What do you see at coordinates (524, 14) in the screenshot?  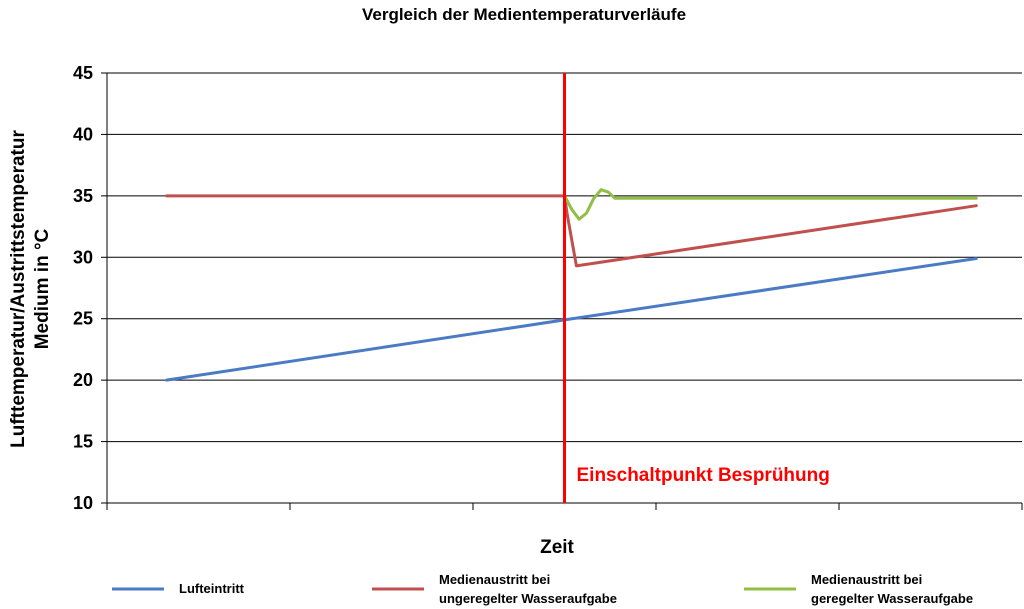 I see `chart-title: Vergleich der Medientemperaturverläufe` at bounding box center [524, 14].